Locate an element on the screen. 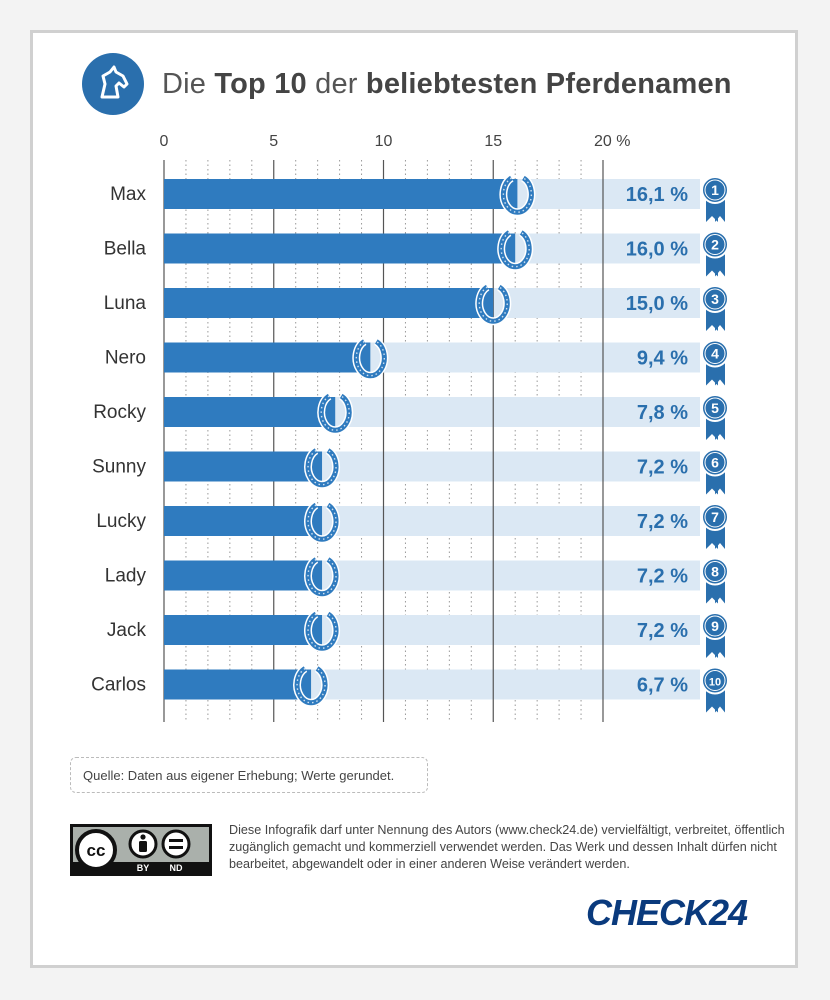 The width and height of the screenshot is (830, 1000). by-label: BY is located at coordinates (143, 868).